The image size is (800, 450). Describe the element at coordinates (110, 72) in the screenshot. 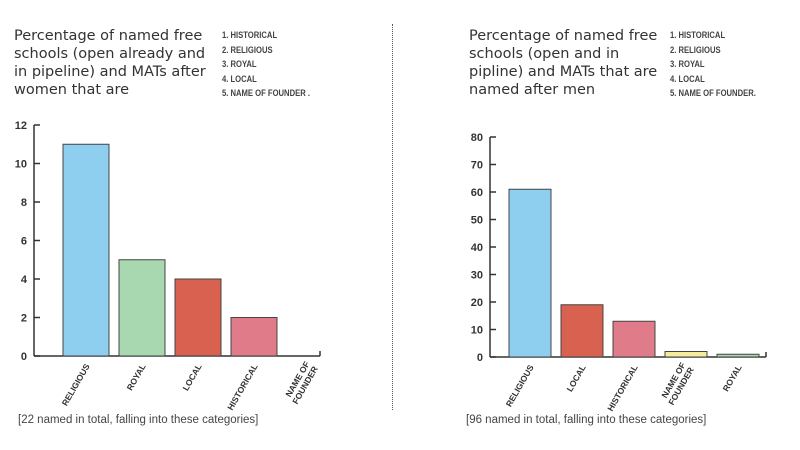

I see `chart-title-line: in pipeline) and MATs after` at that location.